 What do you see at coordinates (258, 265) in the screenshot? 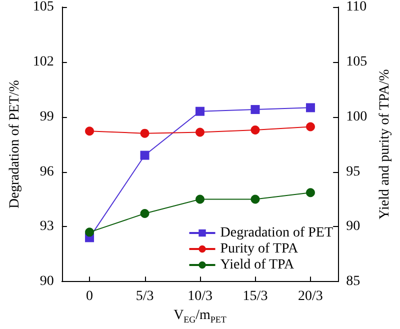
I see `legend-label: Yield of TPA` at bounding box center [258, 265].